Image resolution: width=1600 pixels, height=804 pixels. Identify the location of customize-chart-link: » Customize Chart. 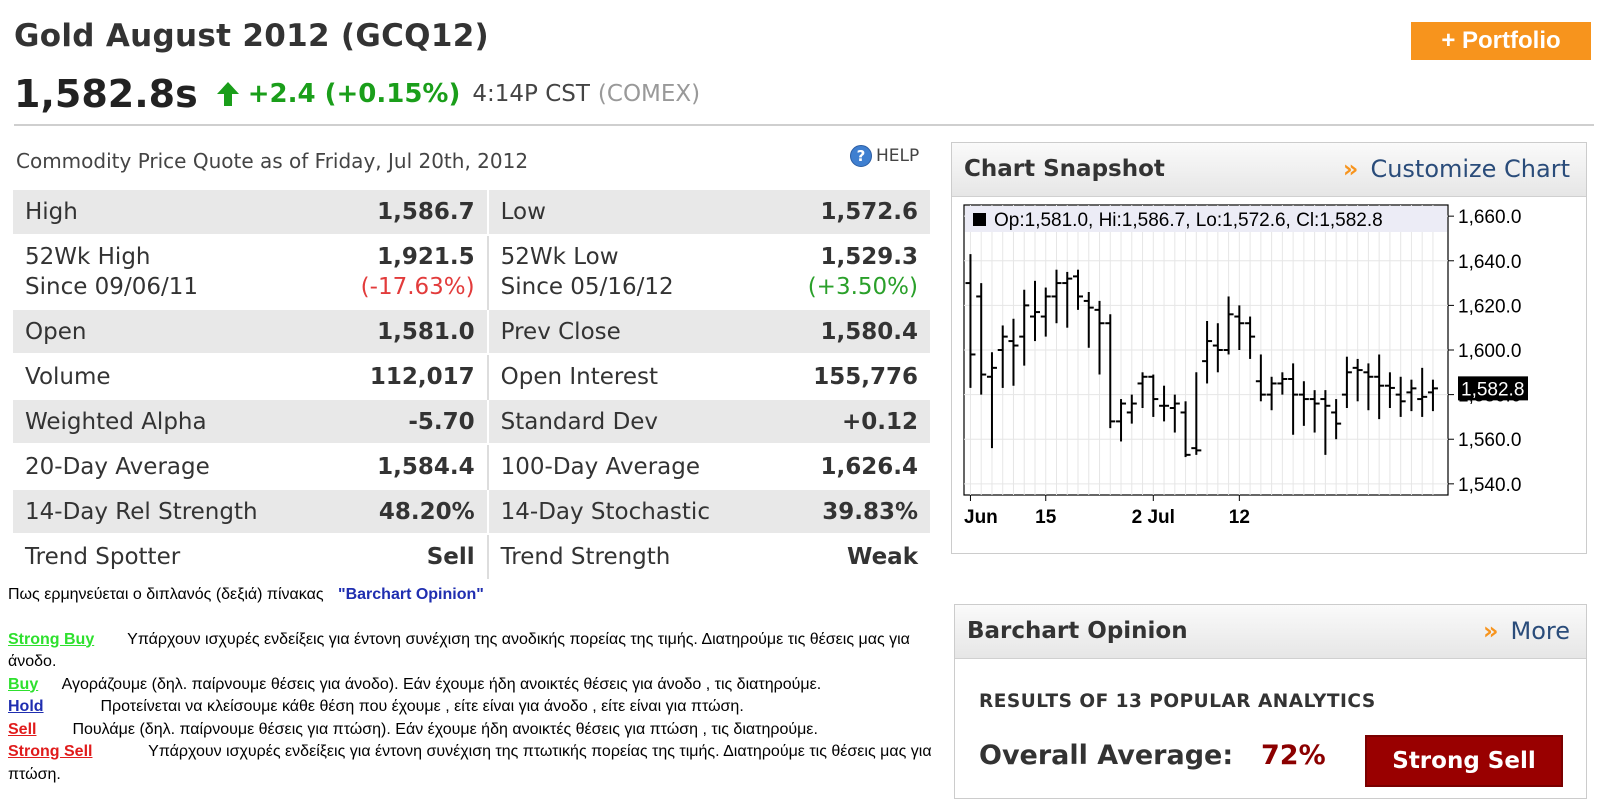
(1456, 169).